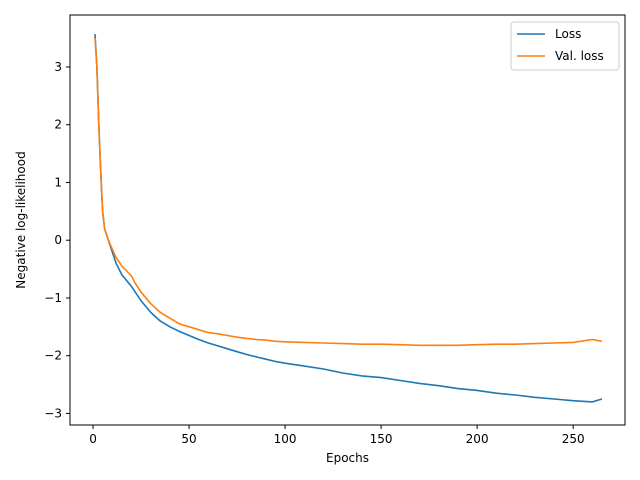 The image size is (640, 480). I want to click on legend-label-loss: Loss, so click(568, 34).